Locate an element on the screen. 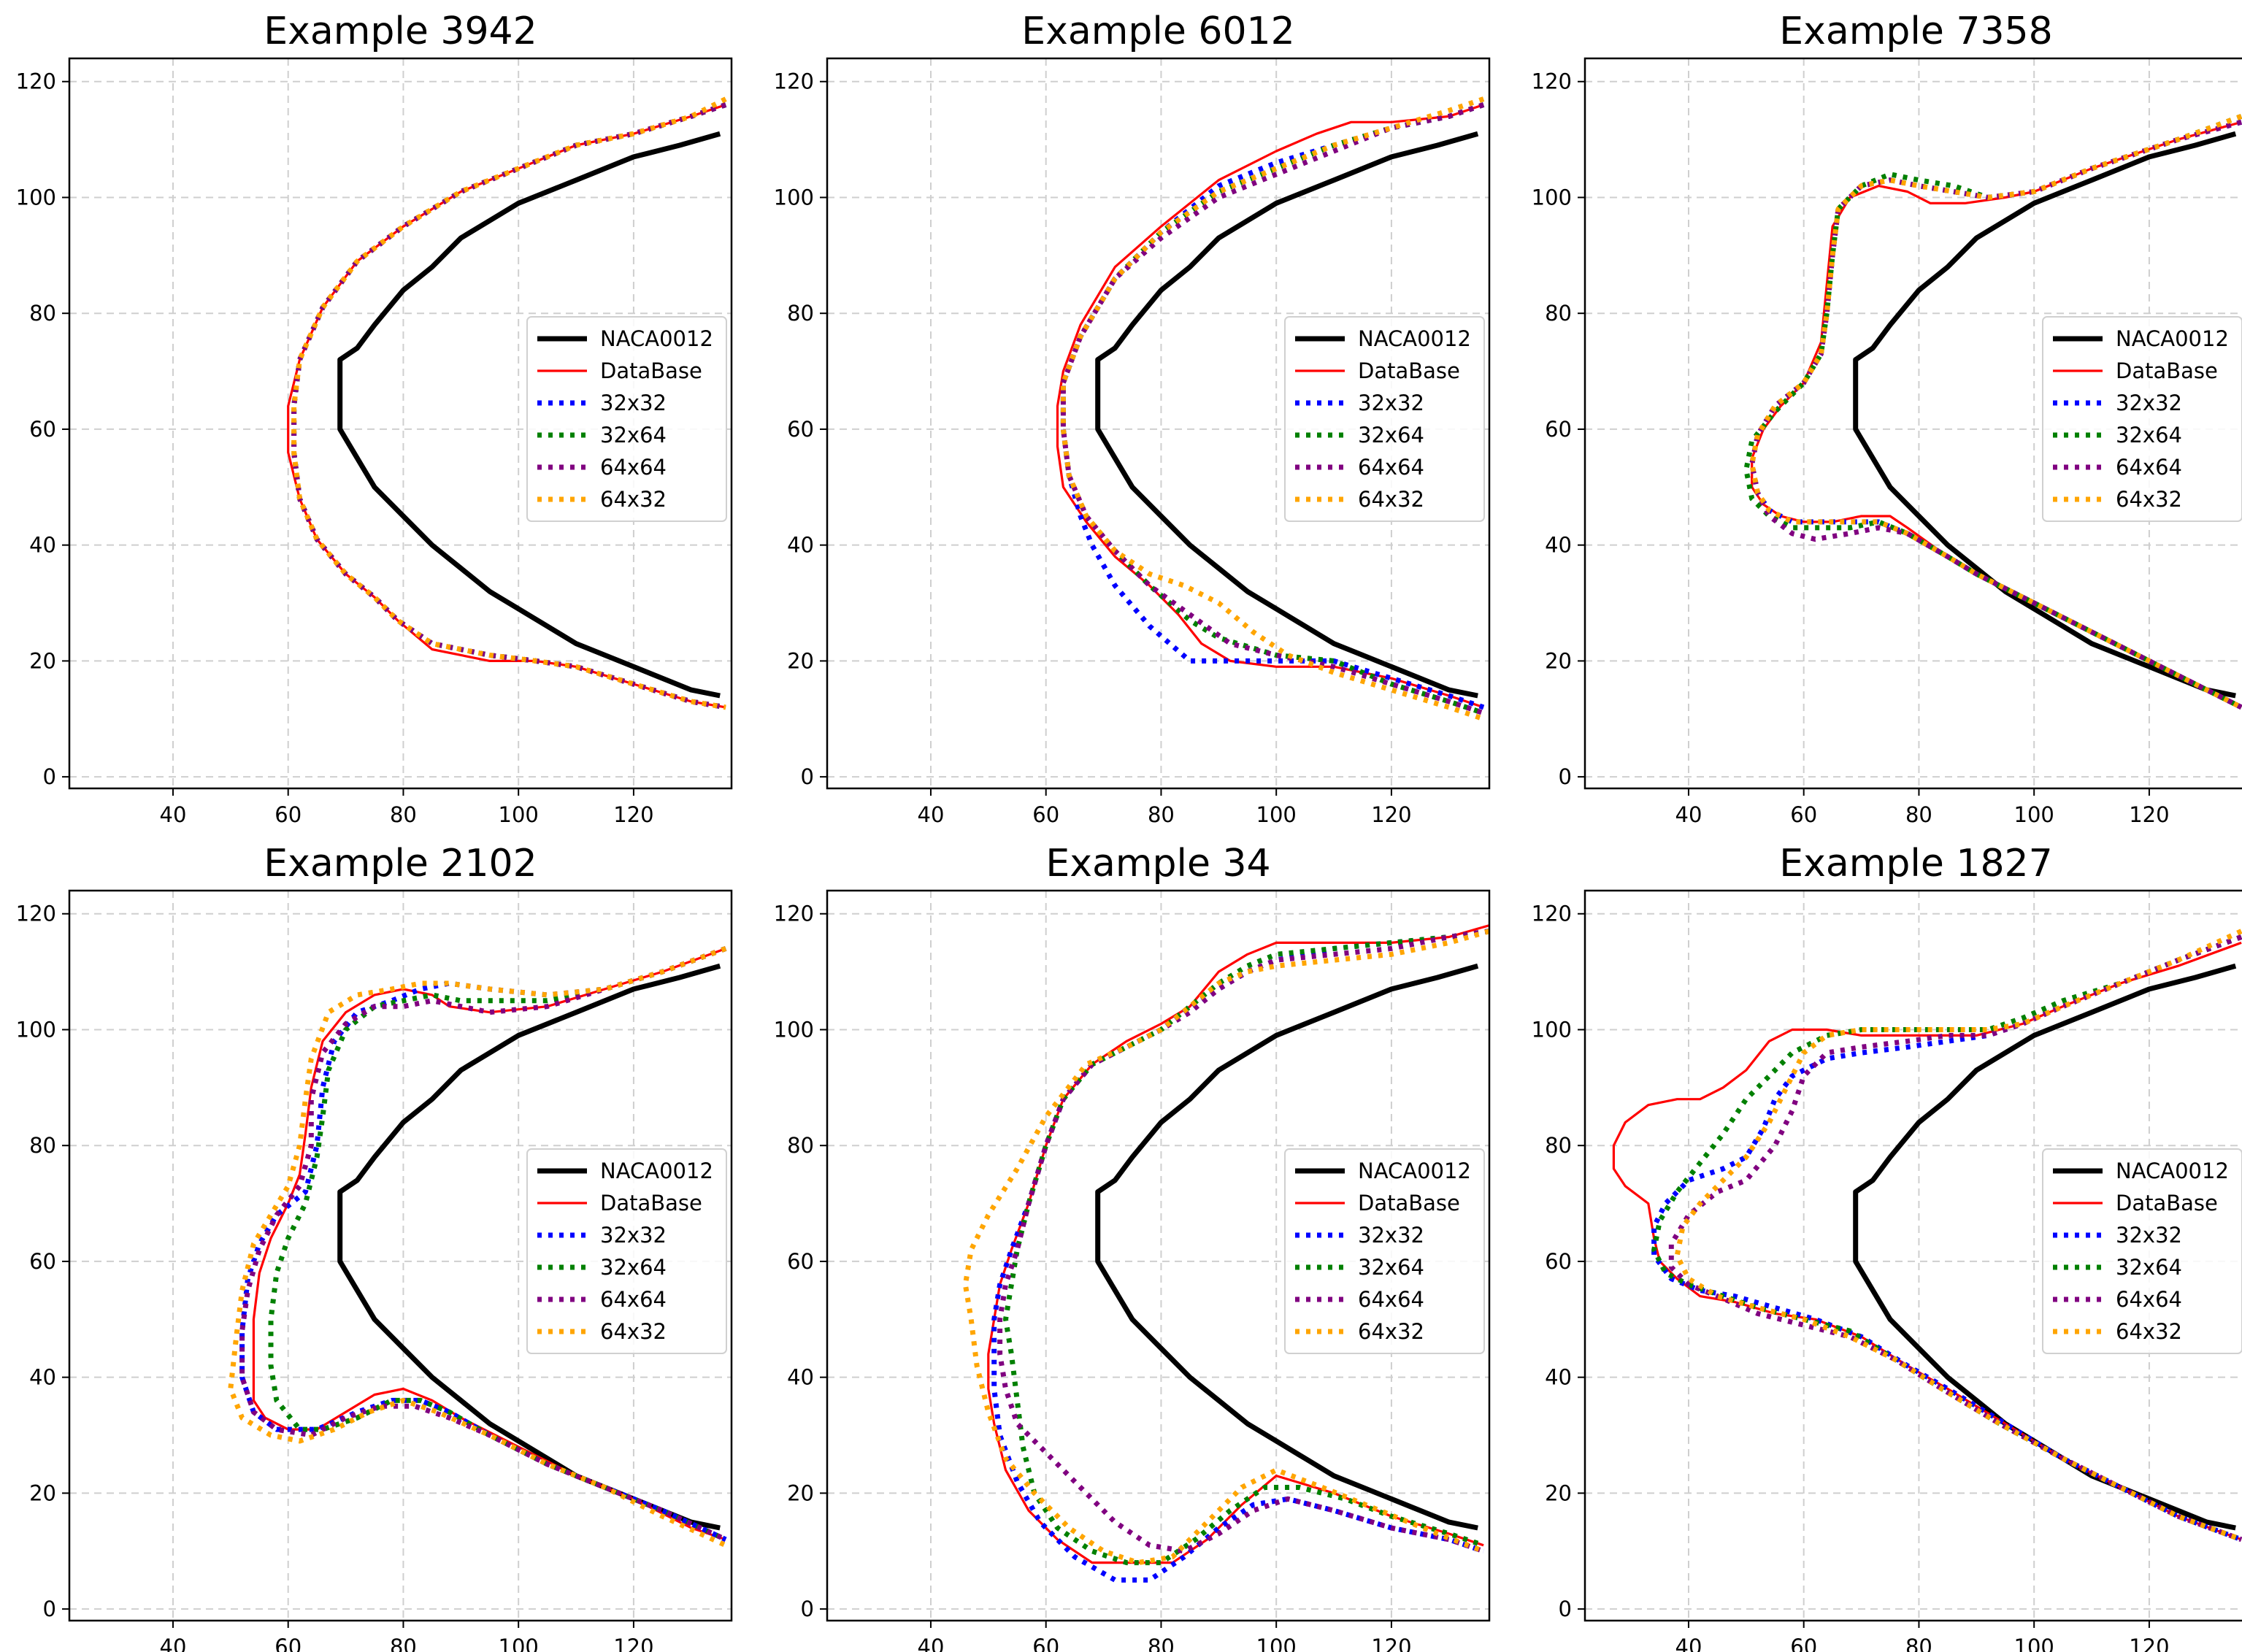  chart-title: Example 6012 is located at coordinates (1157, 31).